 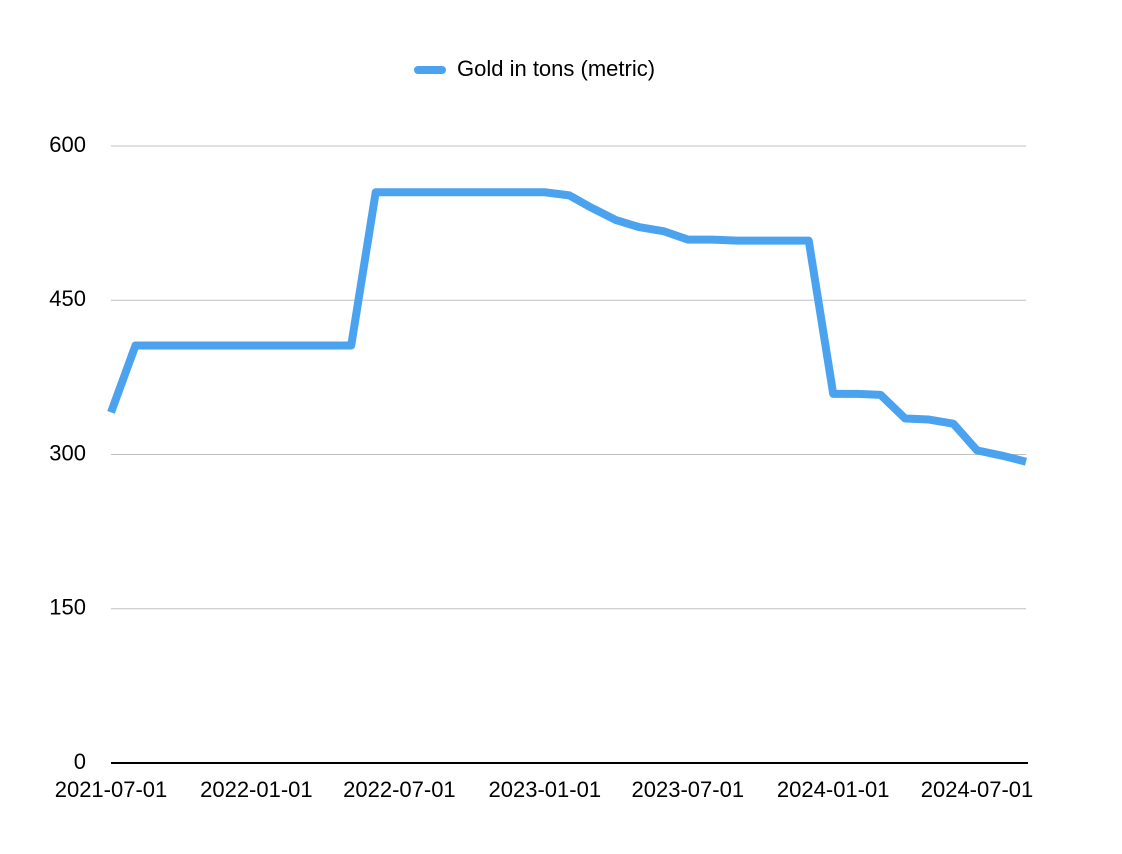 I want to click on x-tick-label: 2021-07-01, so click(x=111, y=789).